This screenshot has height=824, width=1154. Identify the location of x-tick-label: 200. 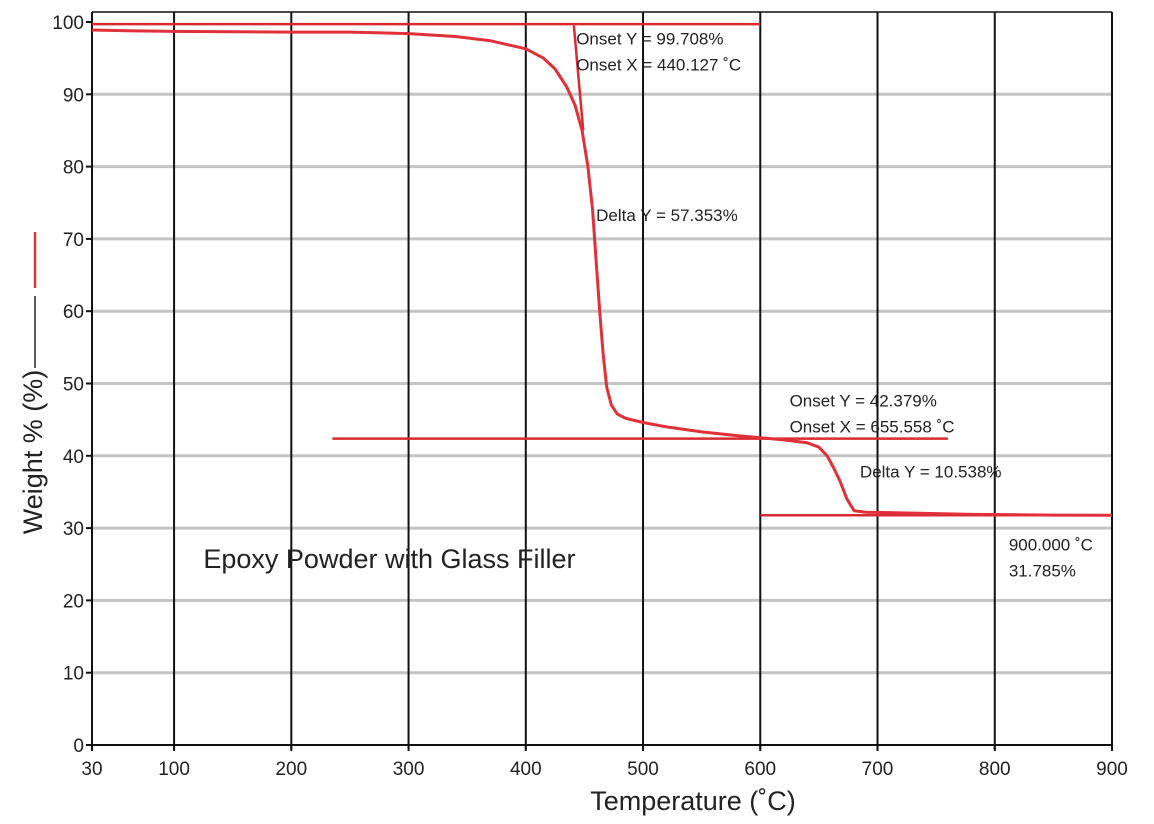
(291, 769).